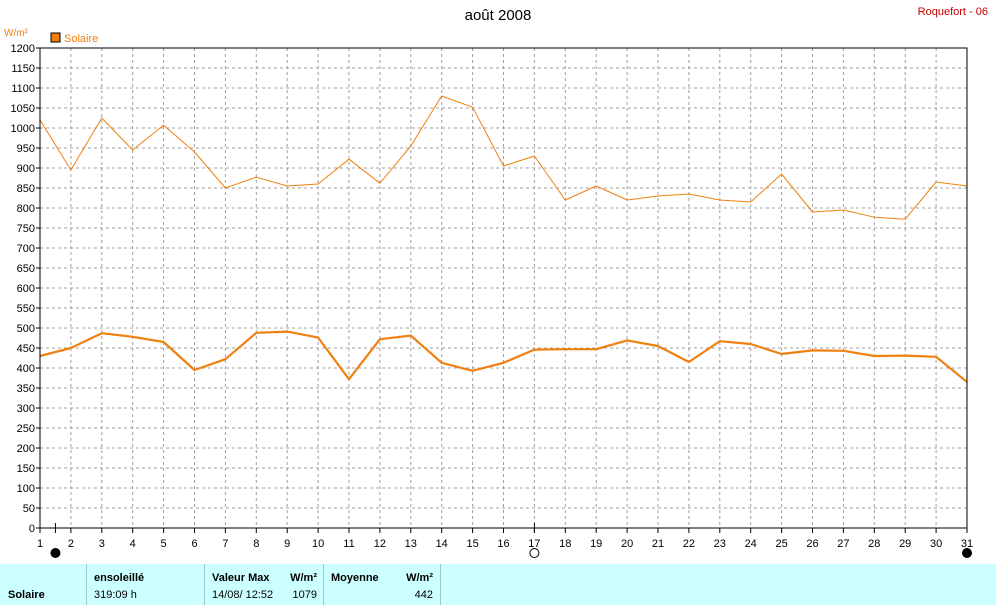 The width and height of the screenshot is (996, 605). Describe the element at coordinates (71, 544) in the screenshot. I see `x-tick-label: 2` at that location.